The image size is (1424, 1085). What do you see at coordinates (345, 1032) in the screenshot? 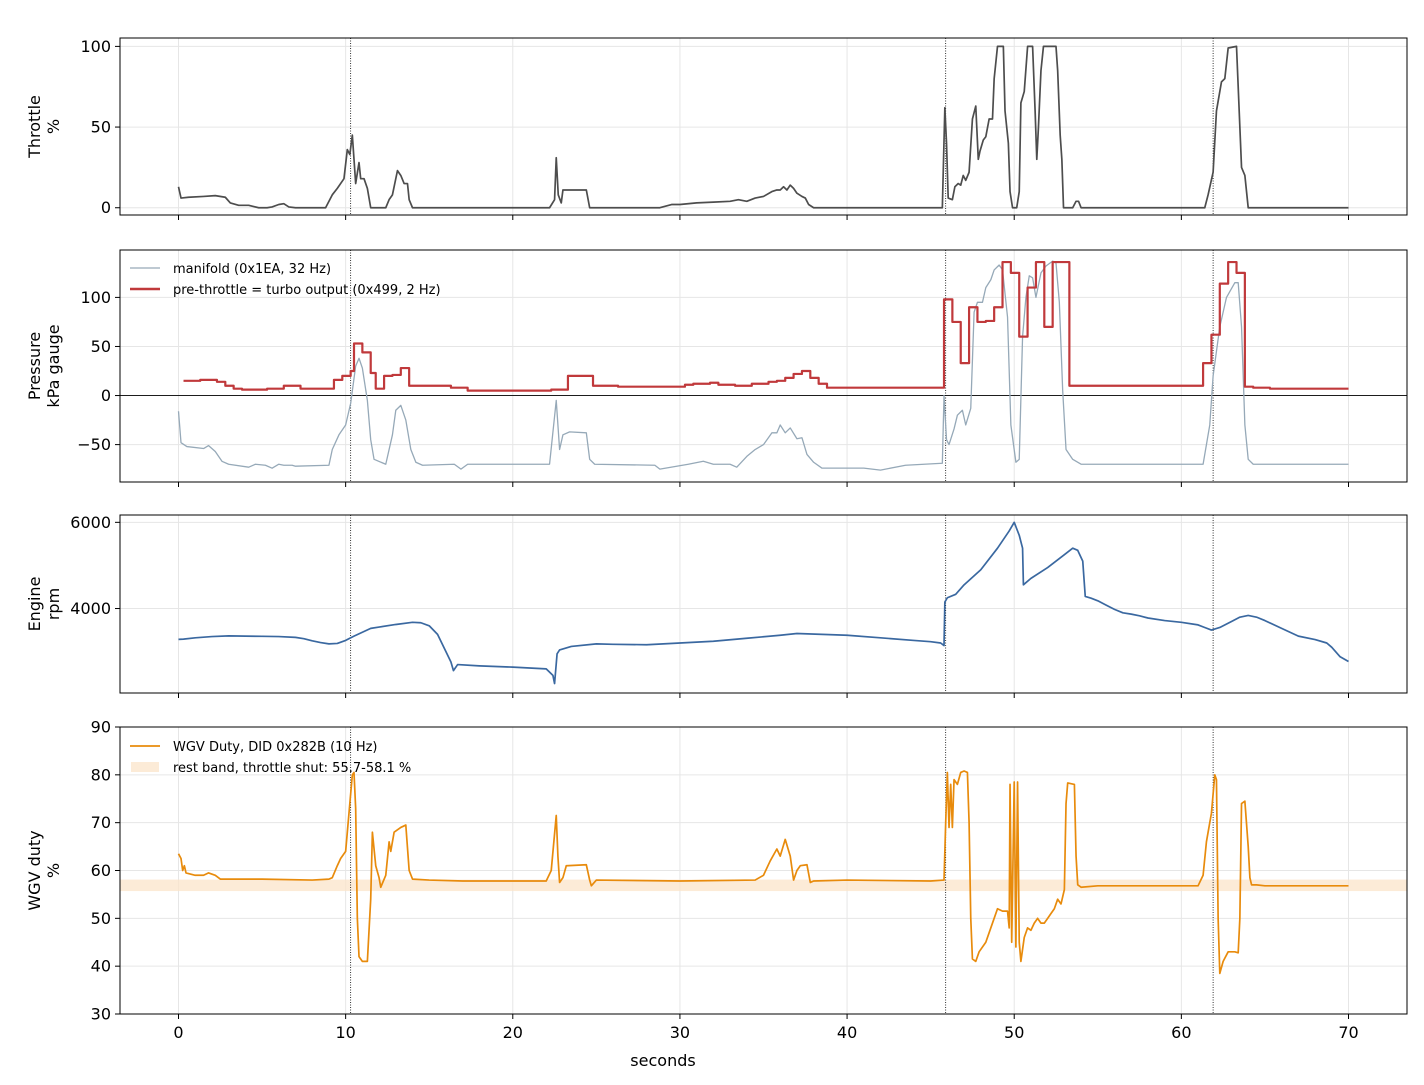
I see `x-tick-label: 10` at bounding box center [345, 1032].